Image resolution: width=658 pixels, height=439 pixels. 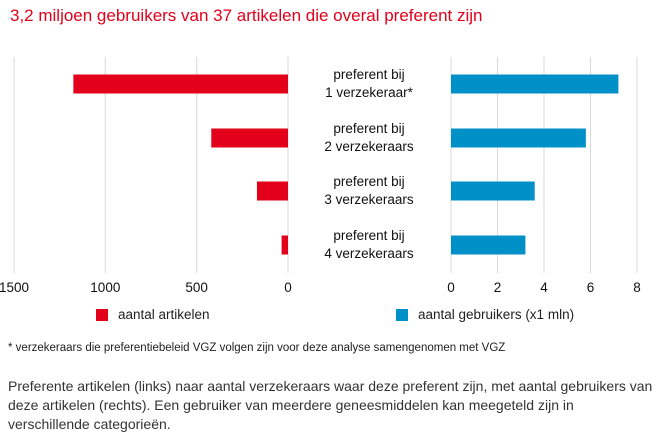 I want to click on legend-right: aantal gebruikers (x1 mln), so click(x=485, y=314).